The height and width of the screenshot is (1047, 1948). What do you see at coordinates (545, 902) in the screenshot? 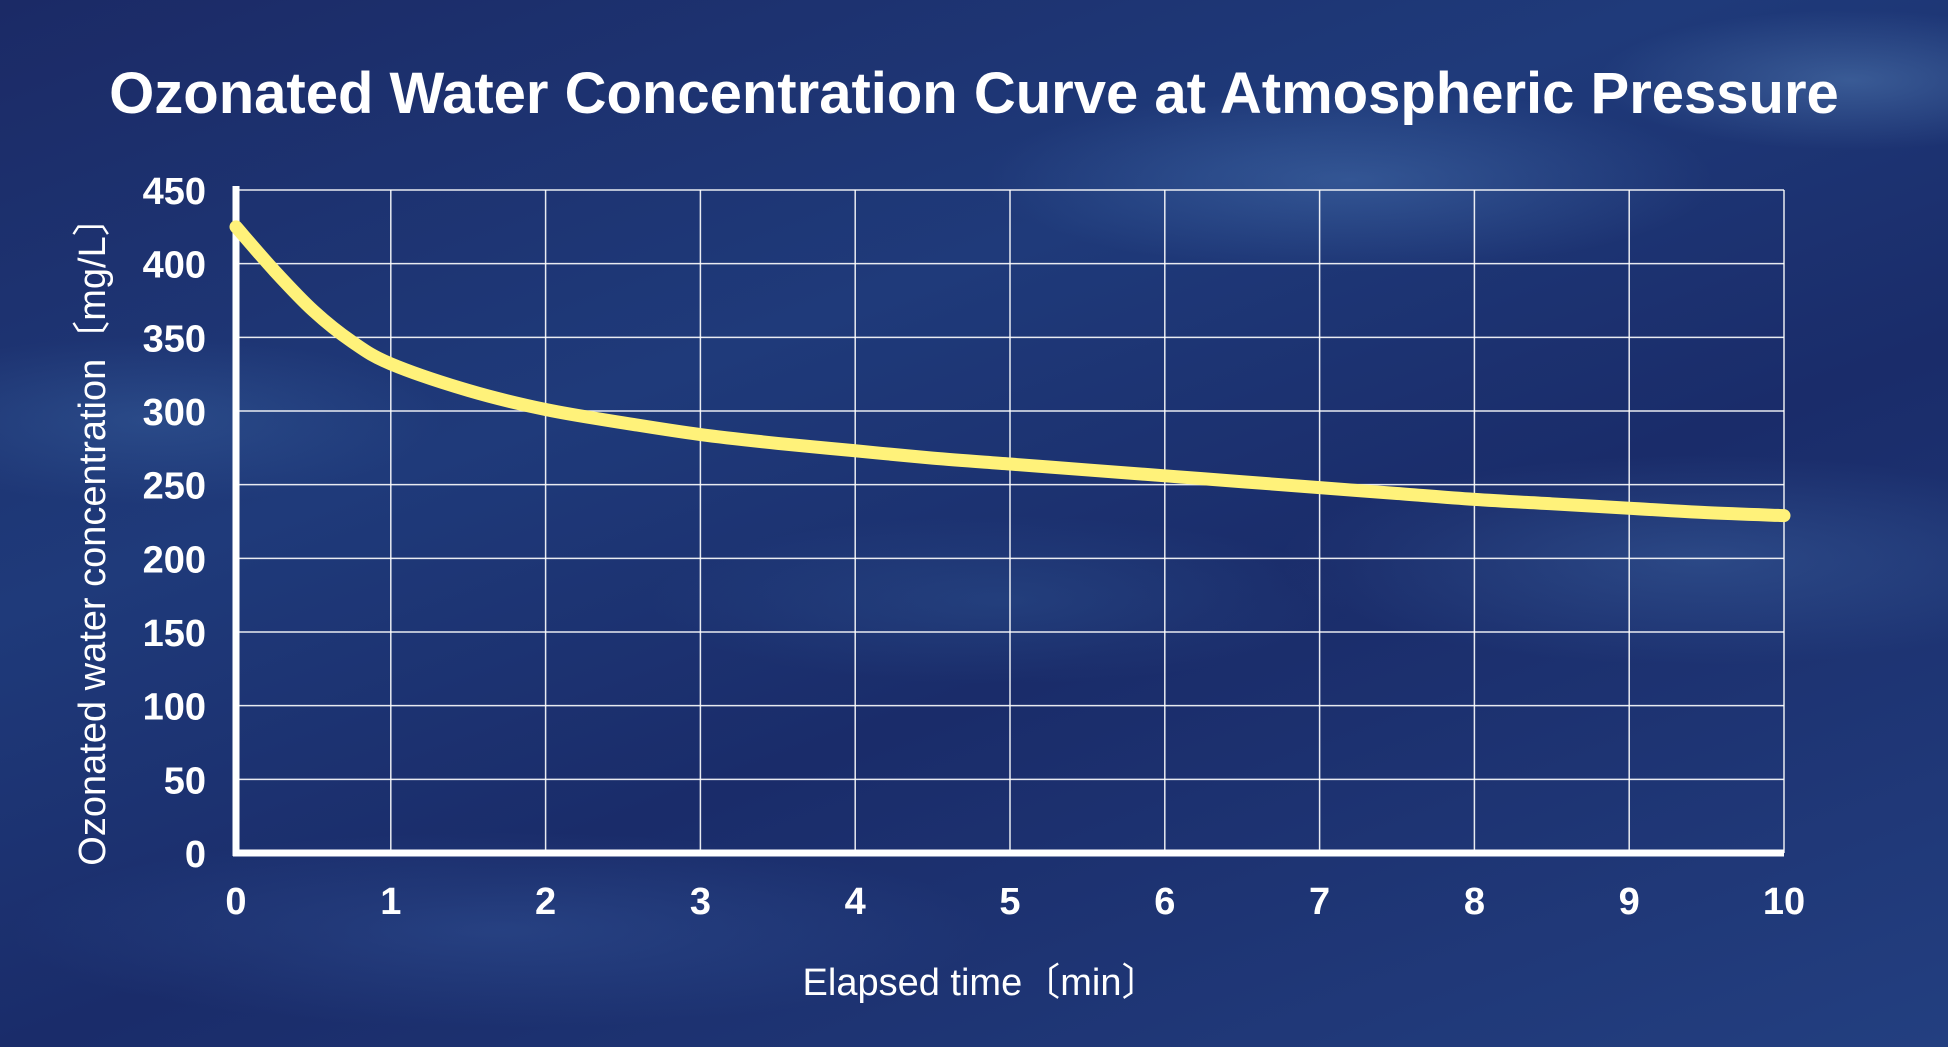
I see `x-tick-label: 2` at bounding box center [545, 902].